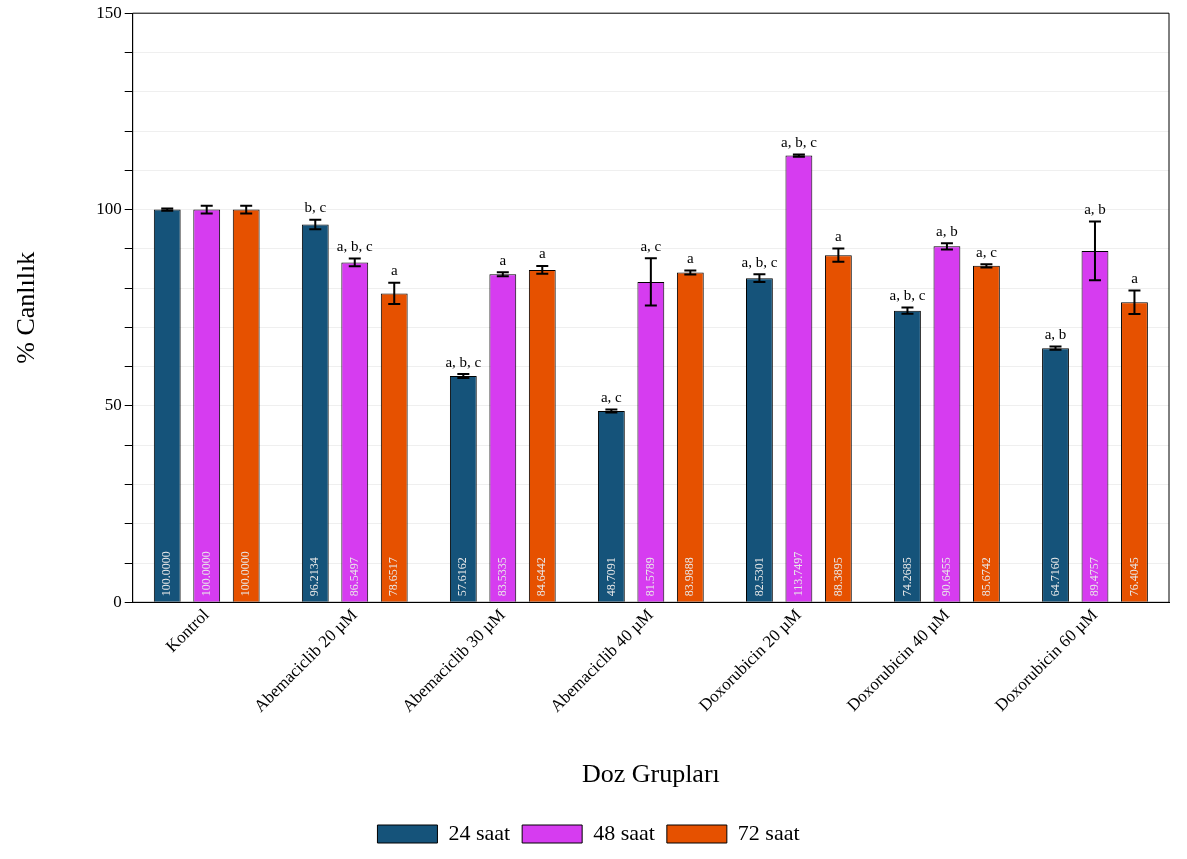 The width and height of the screenshot is (1187, 859). What do you see at coordinates (1094, 577) in the screenshot?
I see `data-label: 89.4757` at bounding box center [1094, 577].